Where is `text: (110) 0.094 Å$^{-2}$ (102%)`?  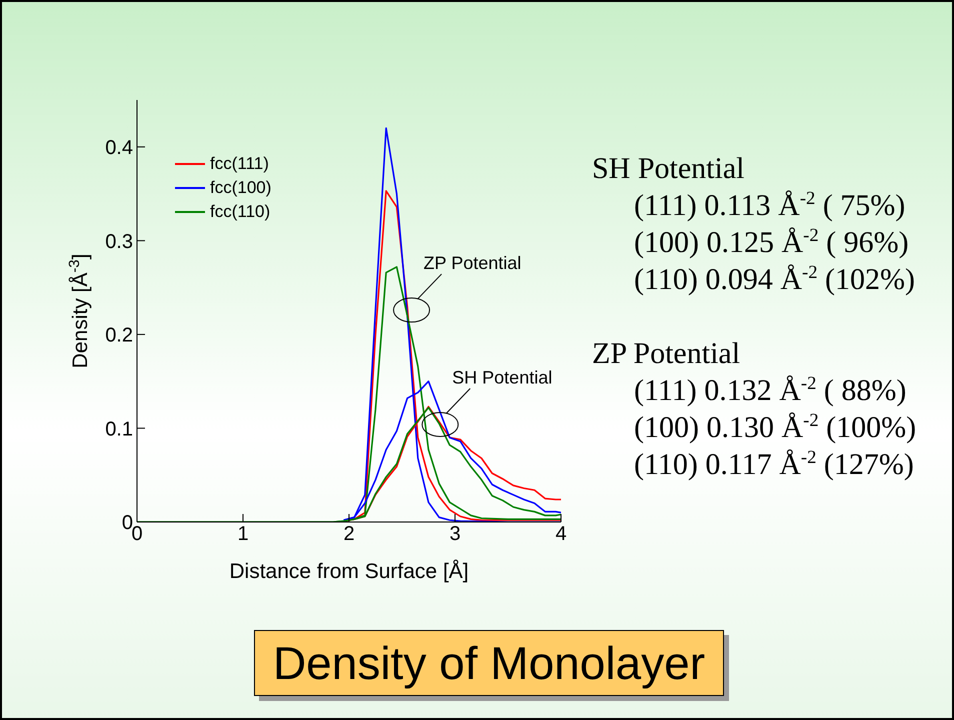 text: (110) 0.094 Å$^{-2}$ (102%) is located at coordinates (774, 279).